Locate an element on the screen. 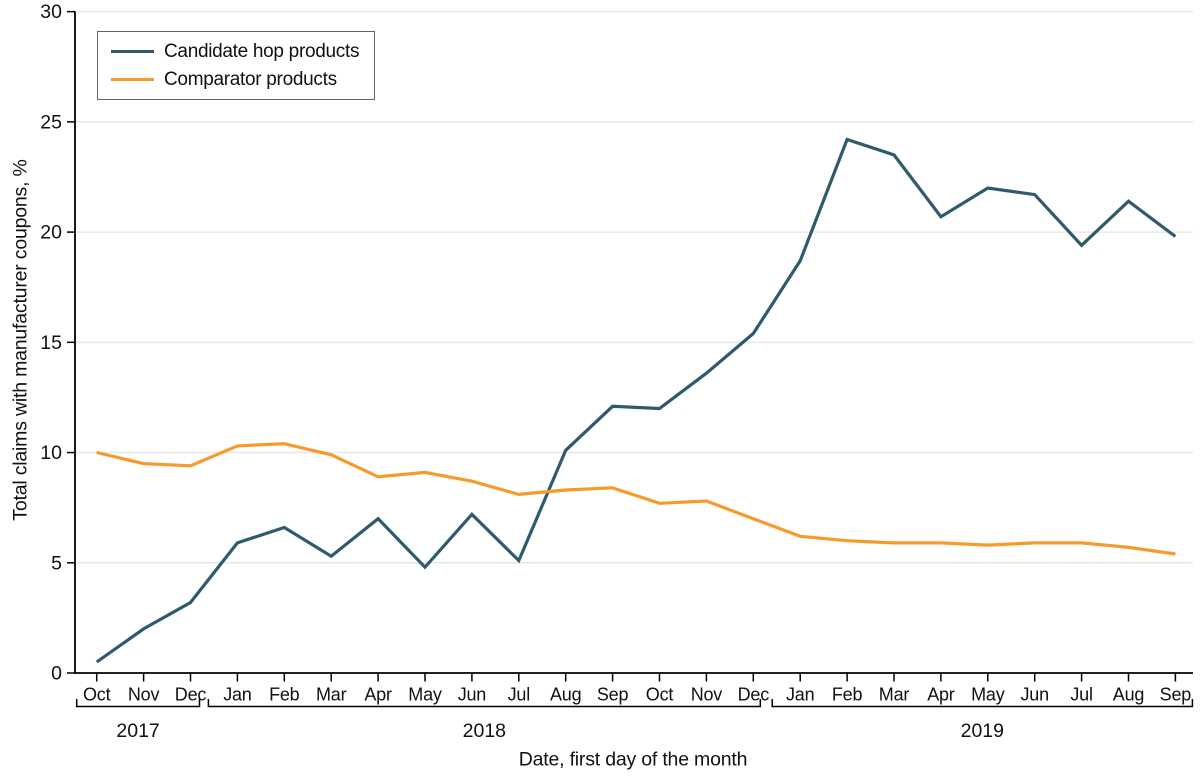 This screenshot has height=784, width=1200. legend-item: Candidate hop products is located at coordinates (242, 51).